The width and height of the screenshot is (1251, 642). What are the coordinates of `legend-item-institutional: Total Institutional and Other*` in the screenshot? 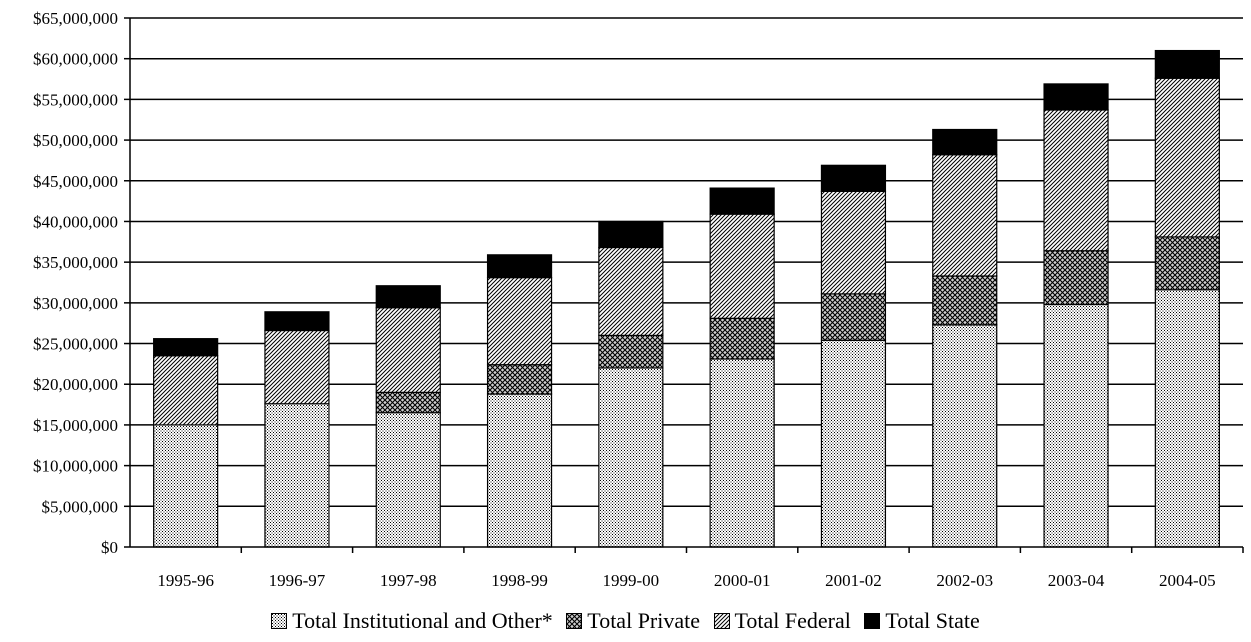 It's located at (412, 621).